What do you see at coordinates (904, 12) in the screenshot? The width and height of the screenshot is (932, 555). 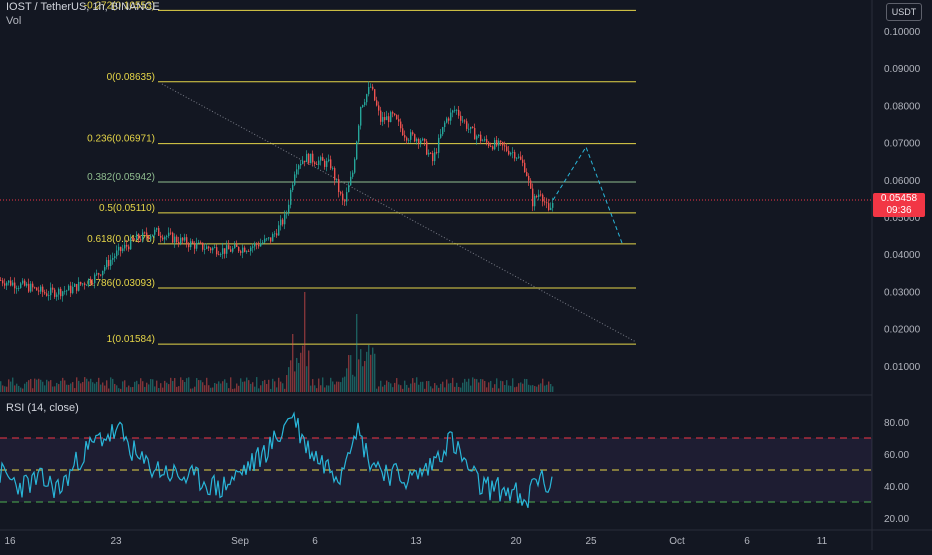 I see `currency-button: USDT` at bounding box center [904, 12].